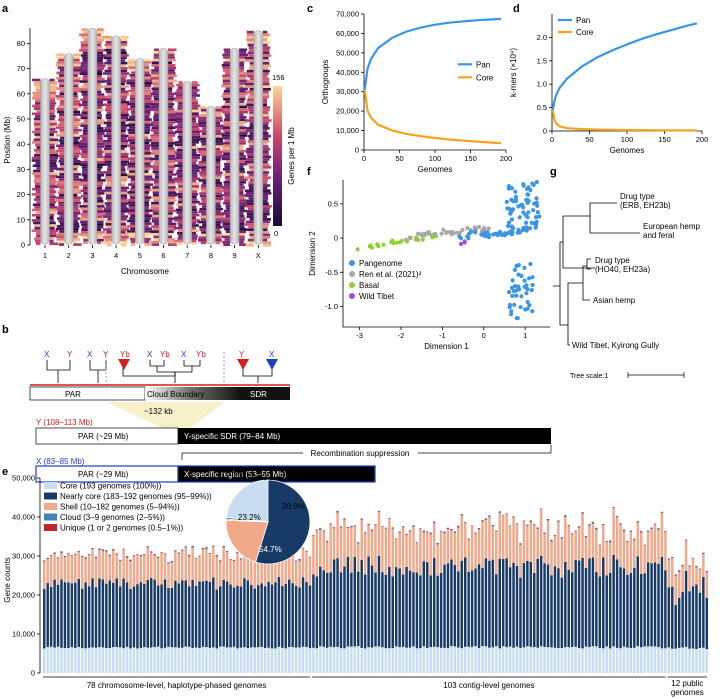  I want to click on tree-leaf-y2: Y, so click(106, 354).